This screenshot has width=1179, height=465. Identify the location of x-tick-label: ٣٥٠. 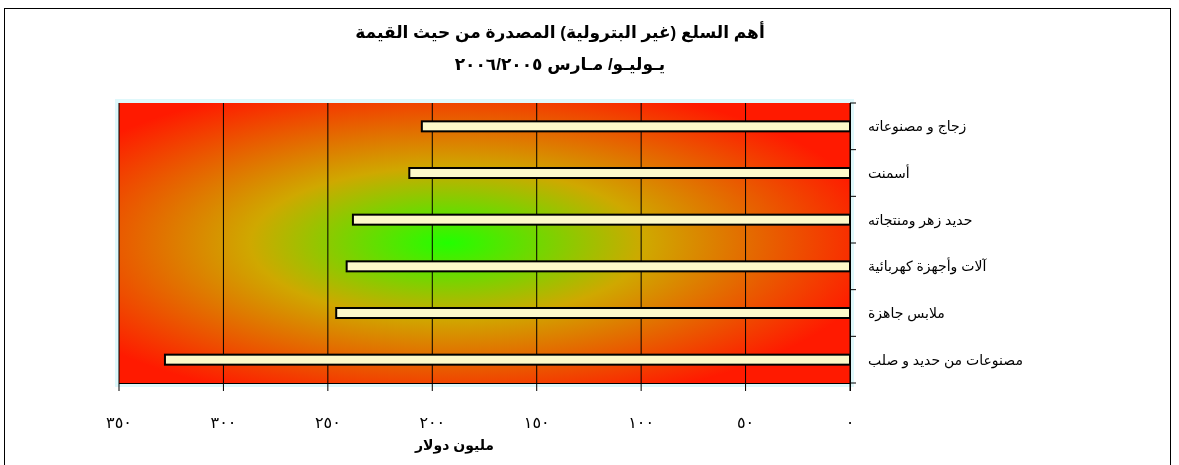
(119, 422).